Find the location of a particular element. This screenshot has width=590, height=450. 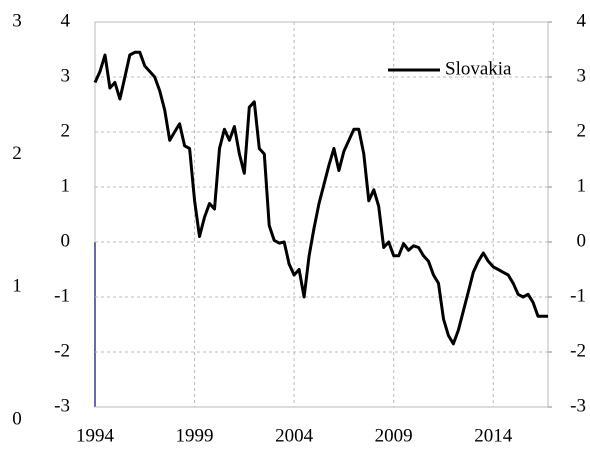

y-tick-label: 0 is located at coordinates (66, 240).